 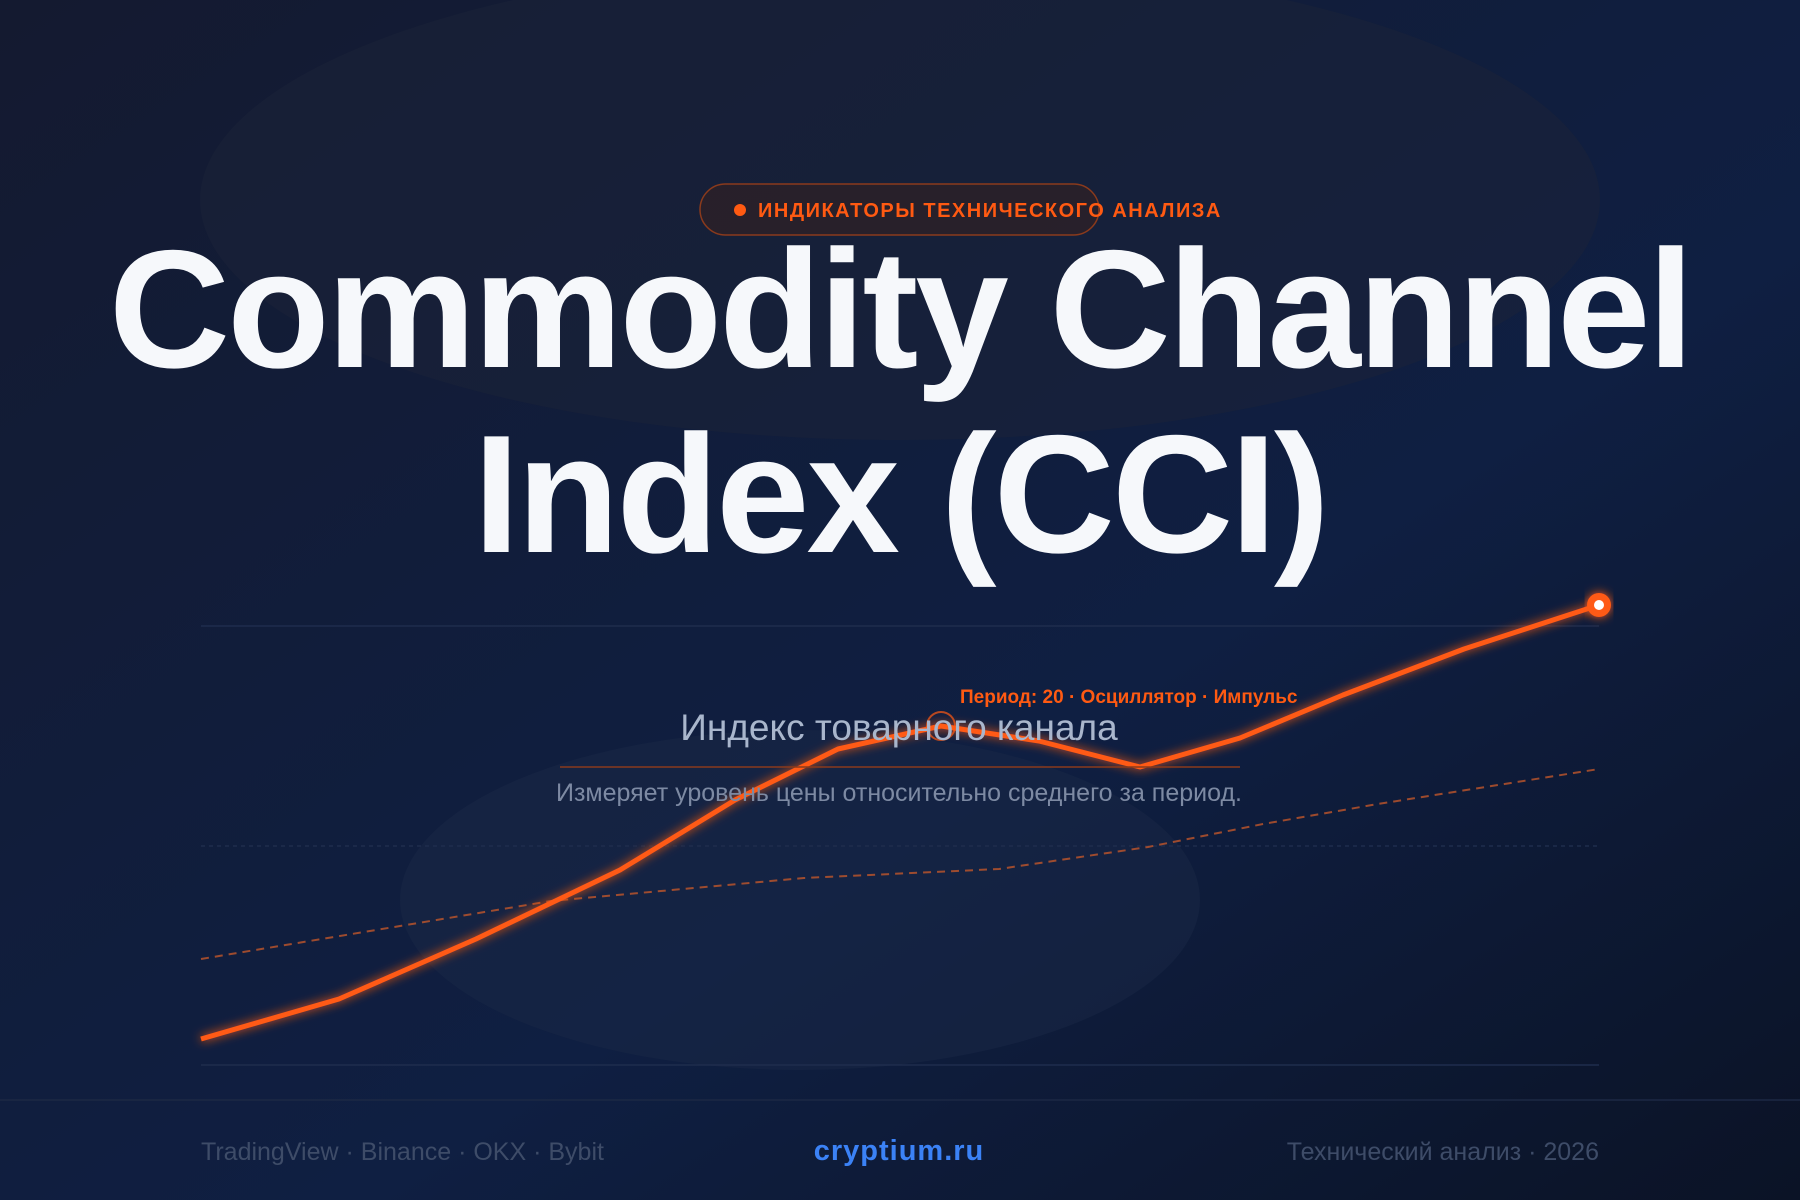 I want to click on glow-shape, so click(x=800, y=900).